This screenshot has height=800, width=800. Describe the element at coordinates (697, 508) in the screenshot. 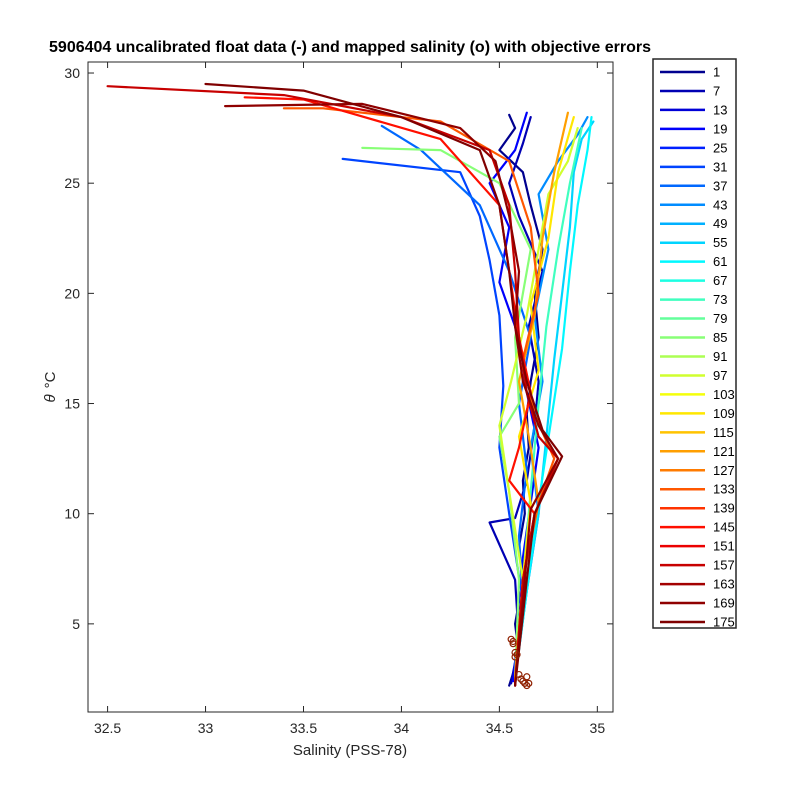

I see `legend-entry-139: 139` at that location.